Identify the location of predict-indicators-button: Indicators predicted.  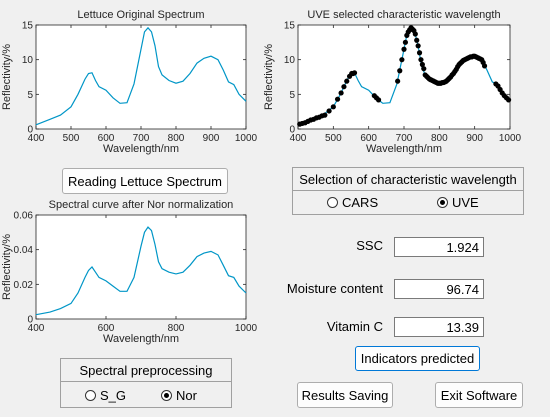
(417, 358).